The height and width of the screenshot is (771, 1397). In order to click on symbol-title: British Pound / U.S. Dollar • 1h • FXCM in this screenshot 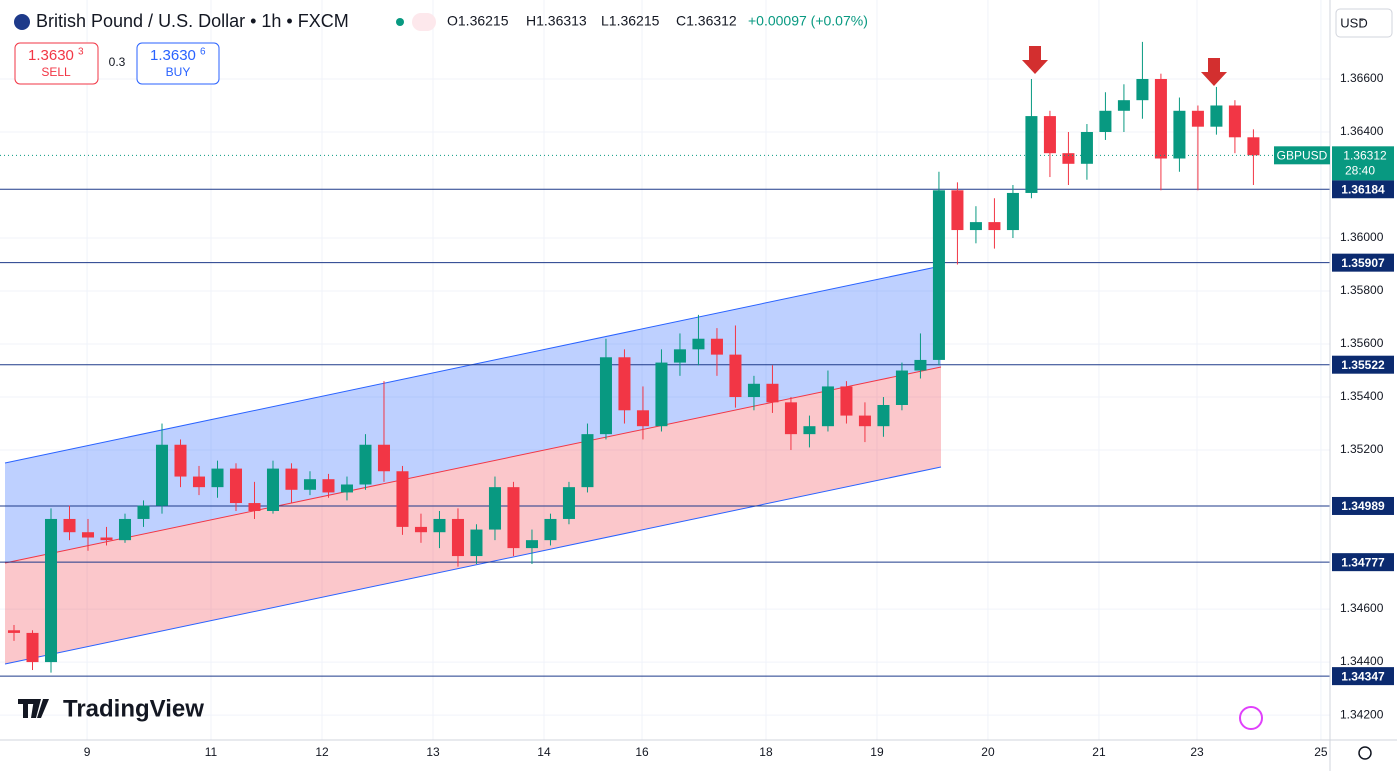, I will do `click(192, 21)`.